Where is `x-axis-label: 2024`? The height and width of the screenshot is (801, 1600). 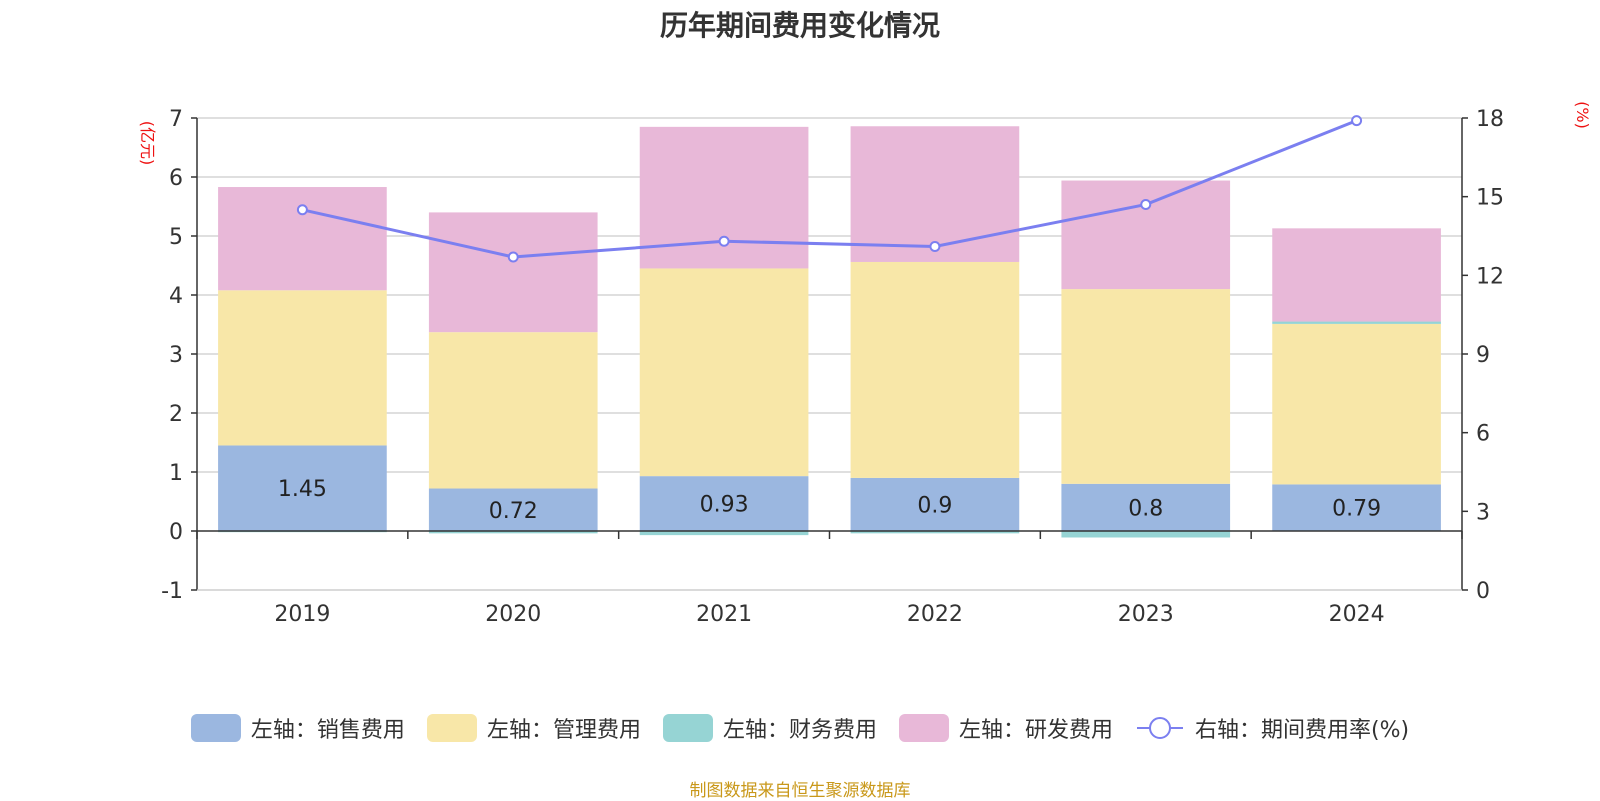
x-axis-label: 2024 is located at coordinates (1357, 614).